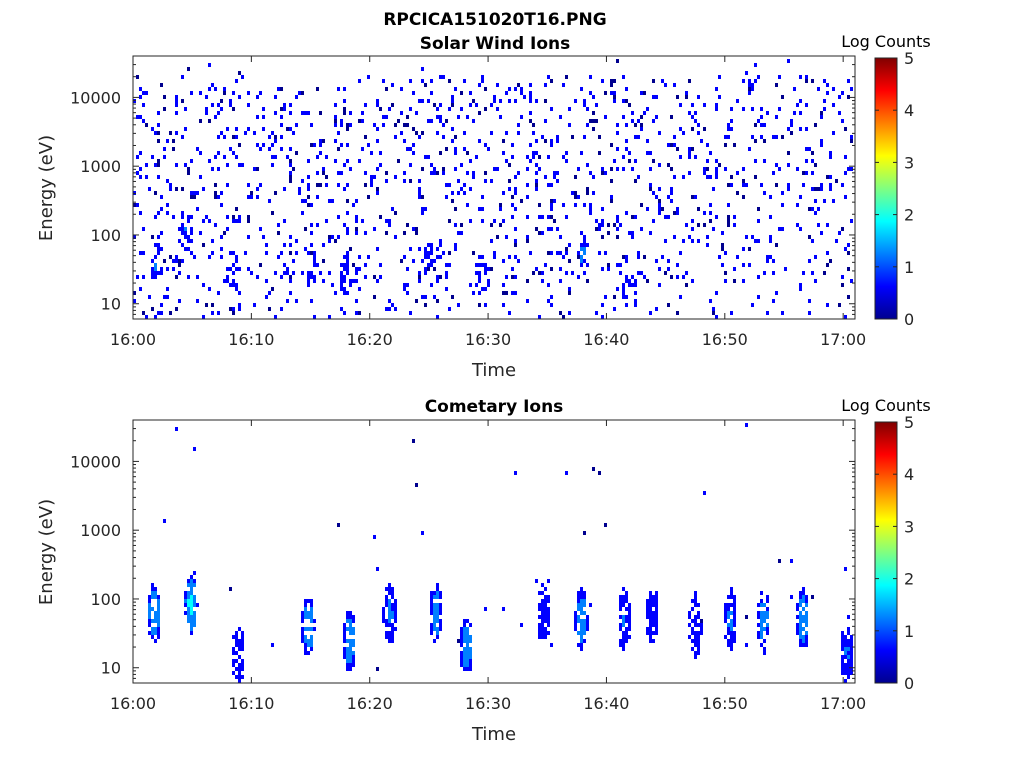 This screenshot has width=1024, height=768. What do you see at coordinates (493, 370) in the screenshot?
I see `x-axis-label: Time` at bounding box center [493, 370].